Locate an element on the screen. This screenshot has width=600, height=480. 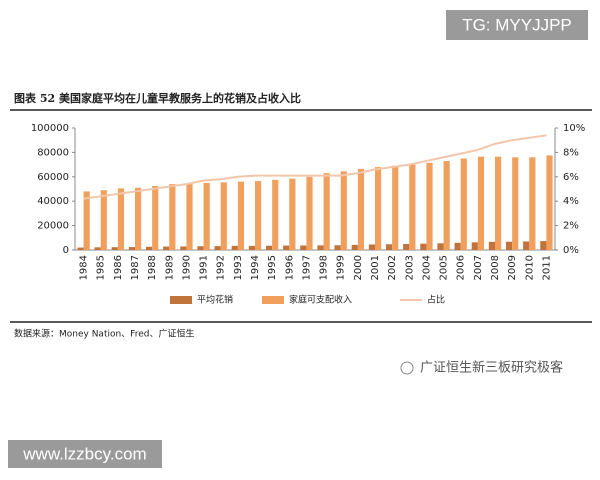
y-tick-label: 100000 is located at coordinates (50, 128).